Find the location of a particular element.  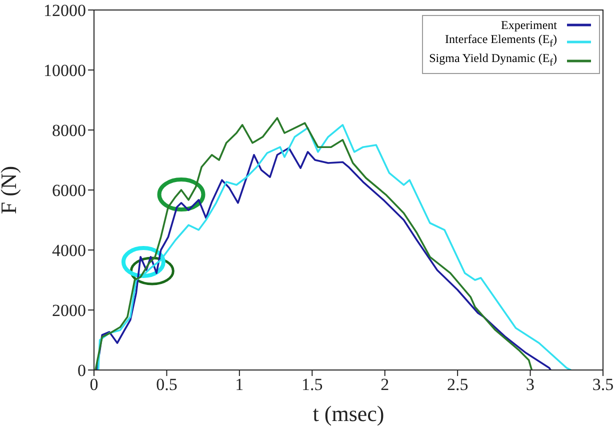

y-tick-label: 6000 is located at coordinates (69, 190).